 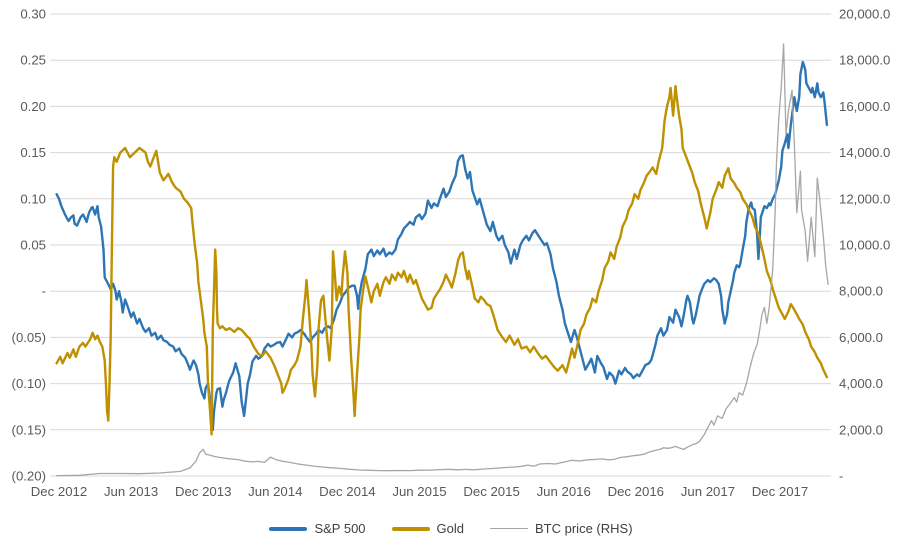 What do you see at coordinates (491, 491) in the screenshot?
I see `x-axis-label: Dec 2015` at bounding box center [491, 491].